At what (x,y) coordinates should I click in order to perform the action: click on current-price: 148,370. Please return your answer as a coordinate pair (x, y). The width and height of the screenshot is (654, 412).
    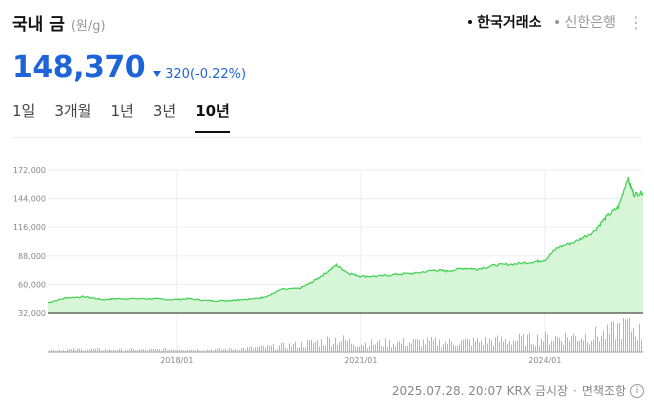
    Looking at the image, I should click on (79, 67).